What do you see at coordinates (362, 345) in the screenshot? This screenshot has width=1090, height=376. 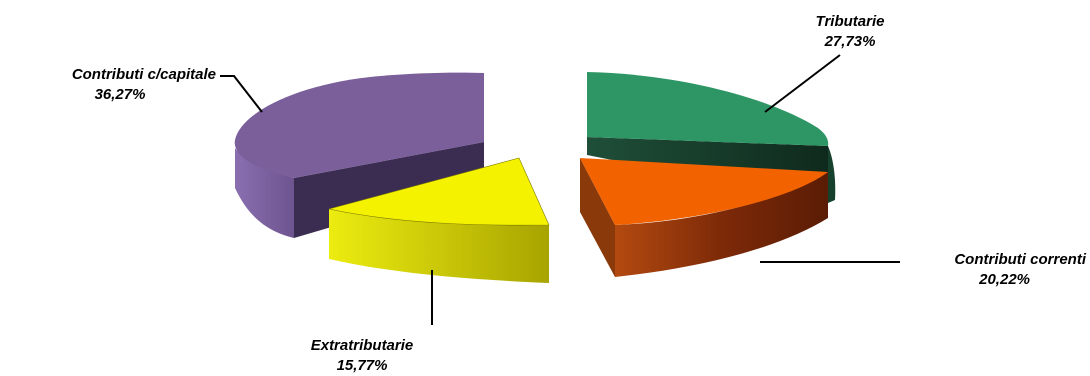 I see `label-extratributarie-name: Extratributarie` at bounding box center [362, 345].